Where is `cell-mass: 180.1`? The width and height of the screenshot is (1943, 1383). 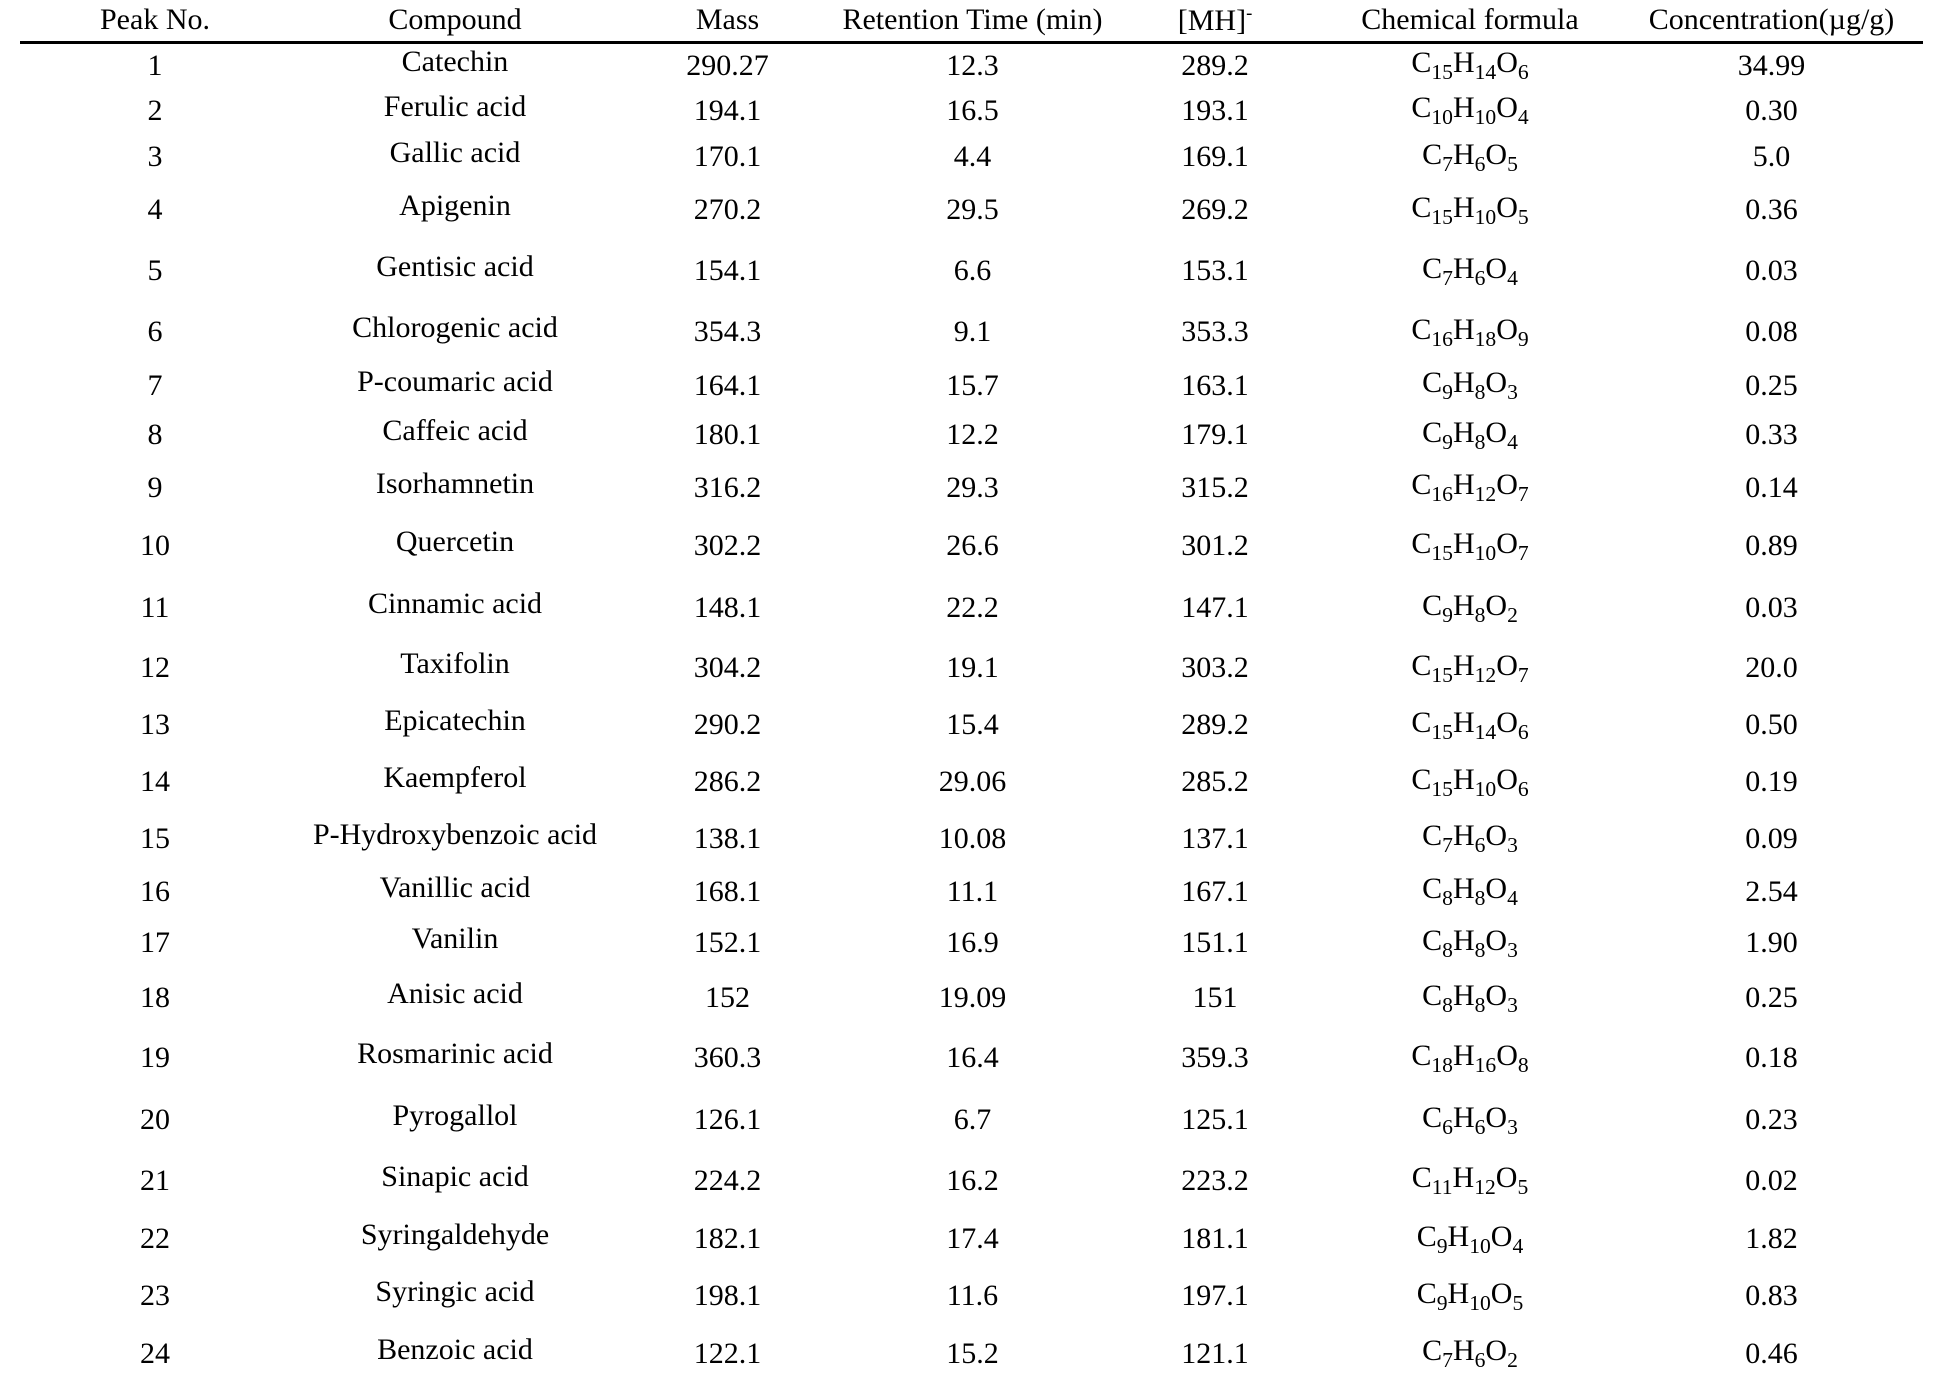 cell-mass: 180.1 is located at coordinates (727, 434).